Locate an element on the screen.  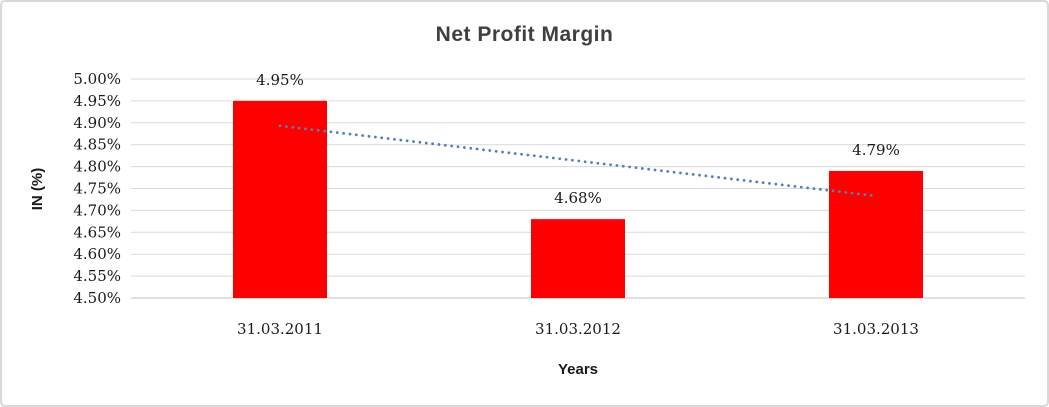
y-tick-label: 4.75% is located at coordinates (97, 189).